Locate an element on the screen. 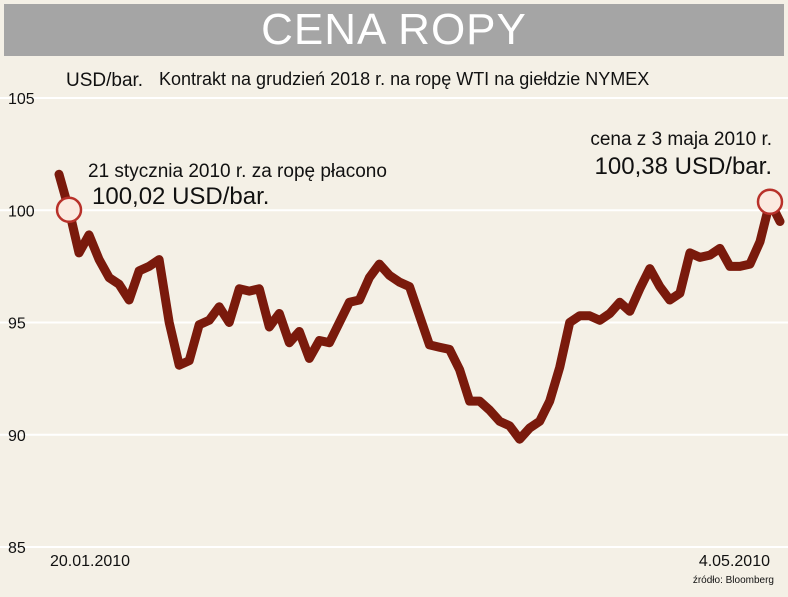 This screenshot has height=597, width=788. y-tick-label: 105 is located at coordinates (21, 99).